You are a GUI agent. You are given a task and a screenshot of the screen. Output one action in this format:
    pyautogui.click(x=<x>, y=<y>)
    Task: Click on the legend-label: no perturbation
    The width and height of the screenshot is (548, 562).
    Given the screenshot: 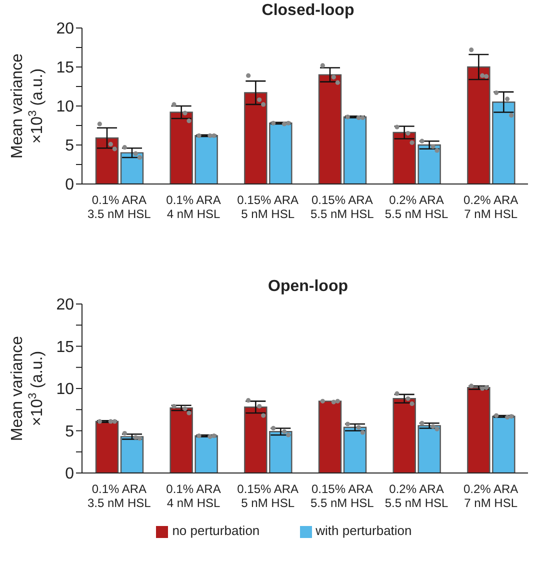 What is the action you would take?
    pyautogui.click(x=216, y=530)
    